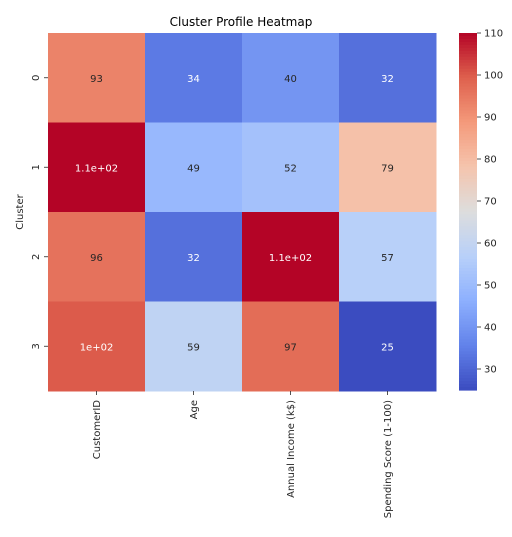 This screenshot has width=512, height=537. What do you see at coordinates (36, 78) in the screenshot?
I see `y-tick-label: 0` at bounding box center [36, 78].